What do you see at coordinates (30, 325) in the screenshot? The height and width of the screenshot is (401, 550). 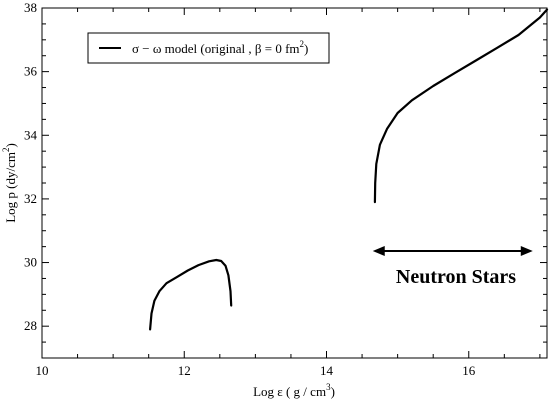 I see `y-tick-label: 28` at bounding box center [30, 325].